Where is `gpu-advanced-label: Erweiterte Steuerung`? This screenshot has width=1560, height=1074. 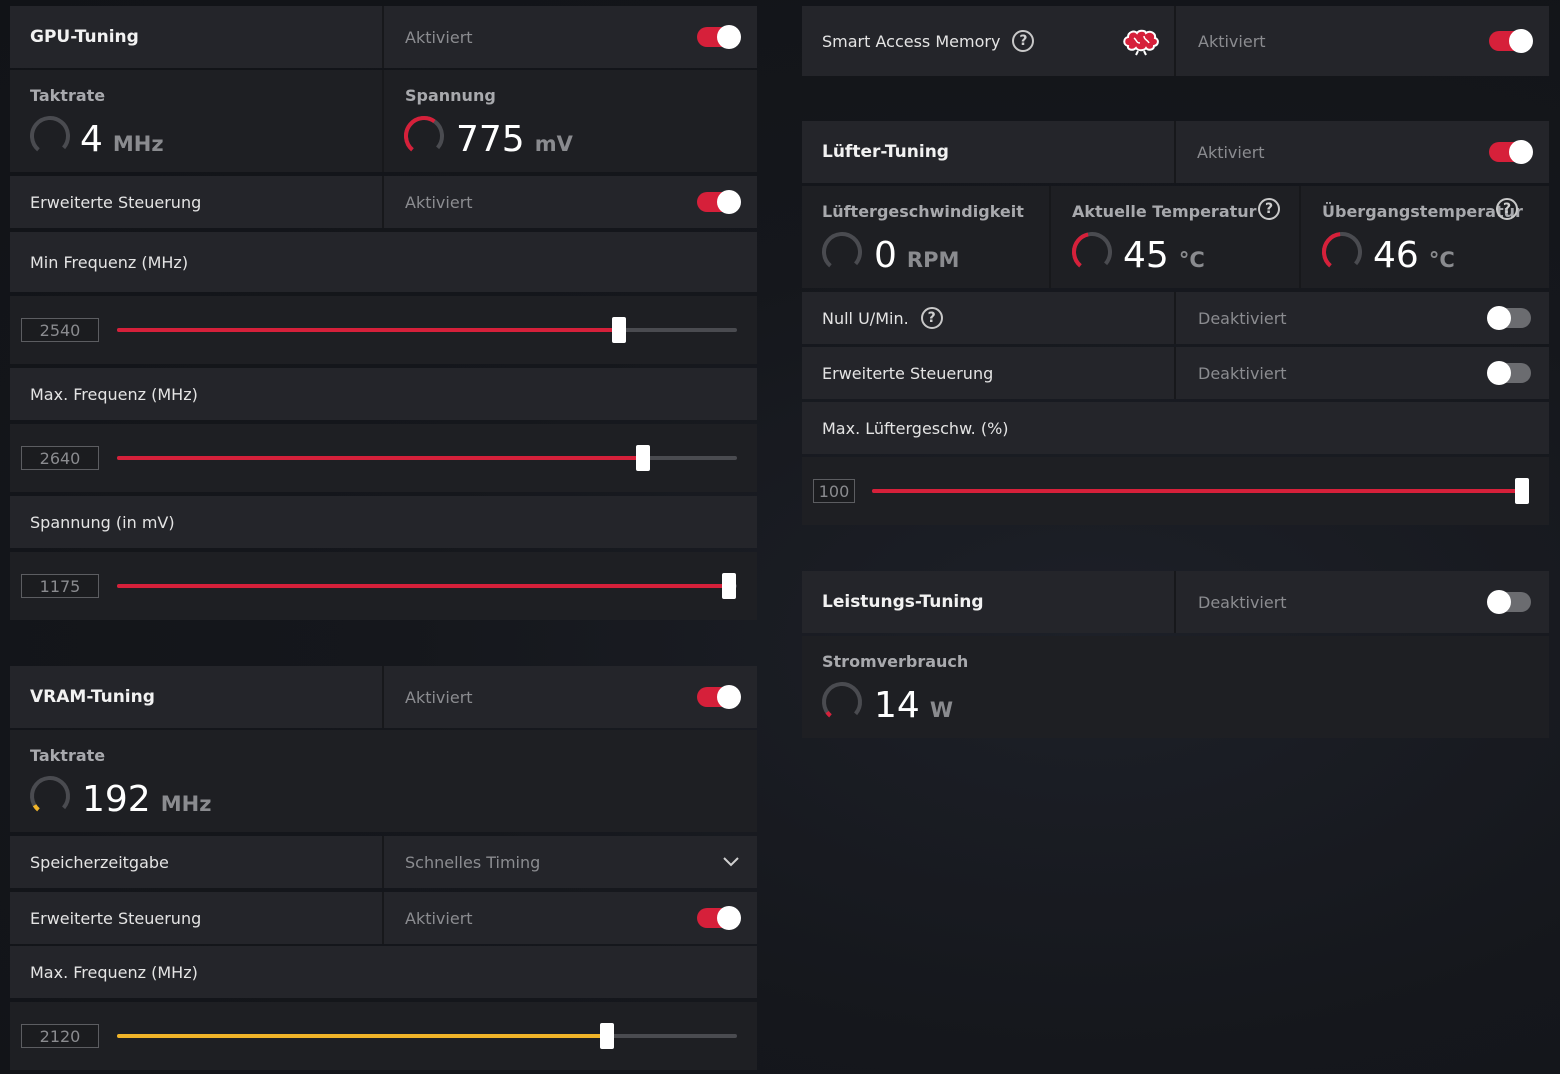 gpu-advanced-label: Erweiterte Steuerung is located at coordinates (116, 202).